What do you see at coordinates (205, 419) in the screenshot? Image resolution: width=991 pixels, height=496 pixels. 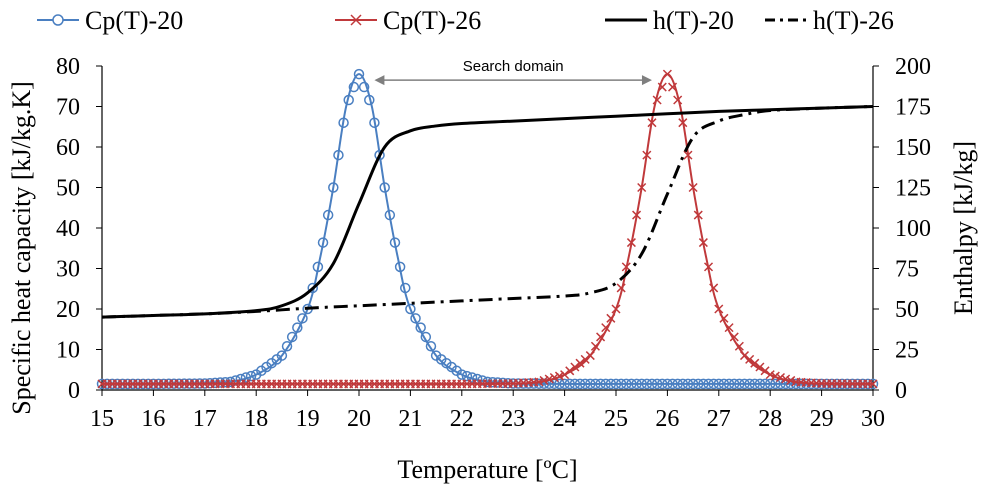 I see `x-tick-label: 17` at bounding box center [205, 419].